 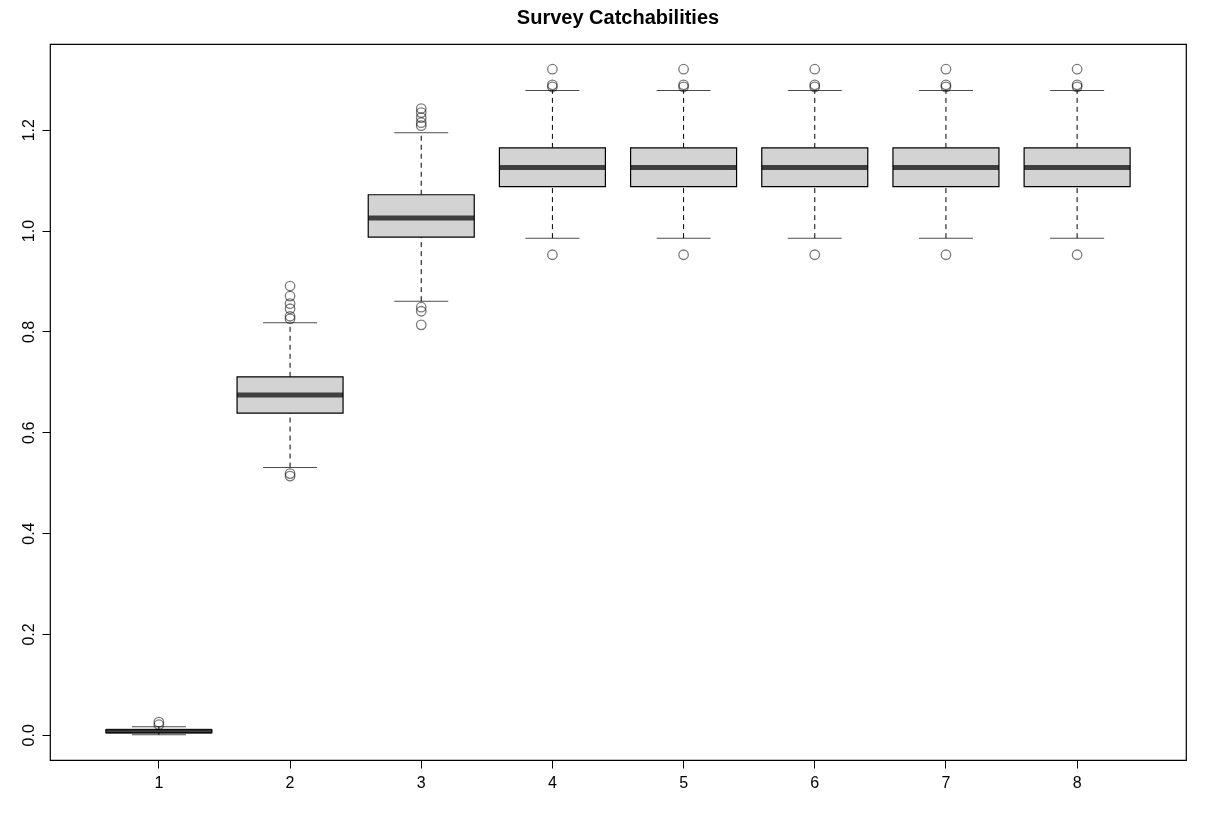 What do you see at coordinates (946, 782) in the screenshot?
I see `x-tick-label: 7` at bounding box center [946, 782].